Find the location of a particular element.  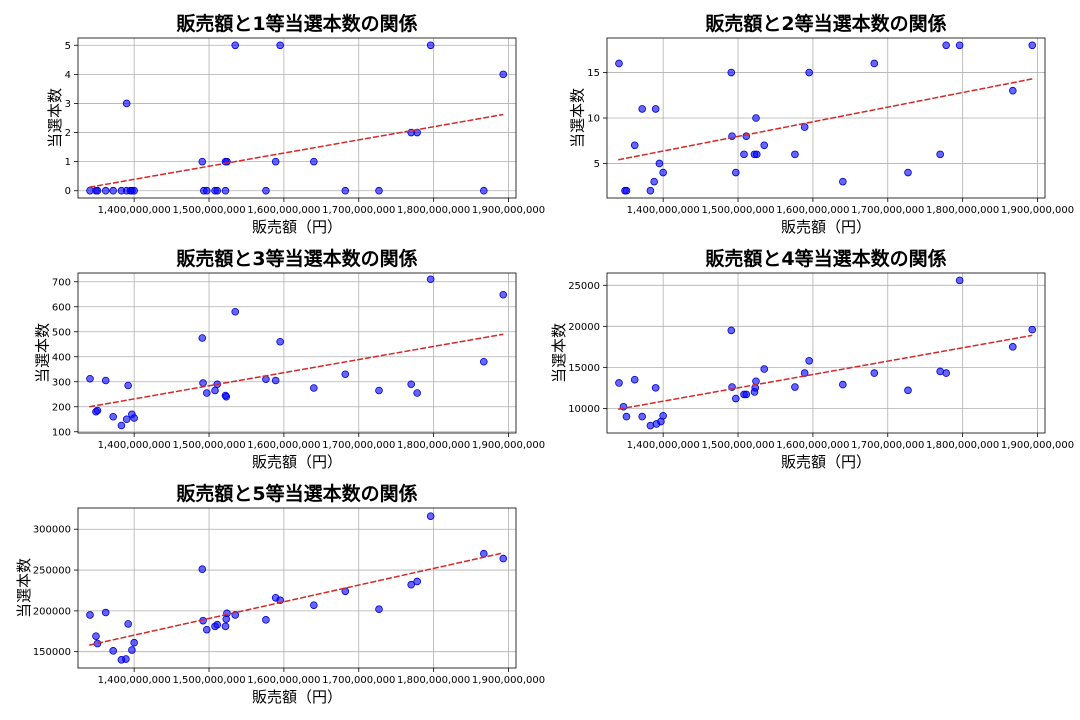

chart-title: 販売額と5等当選本数の関係 is located at coordinates (296, 493).